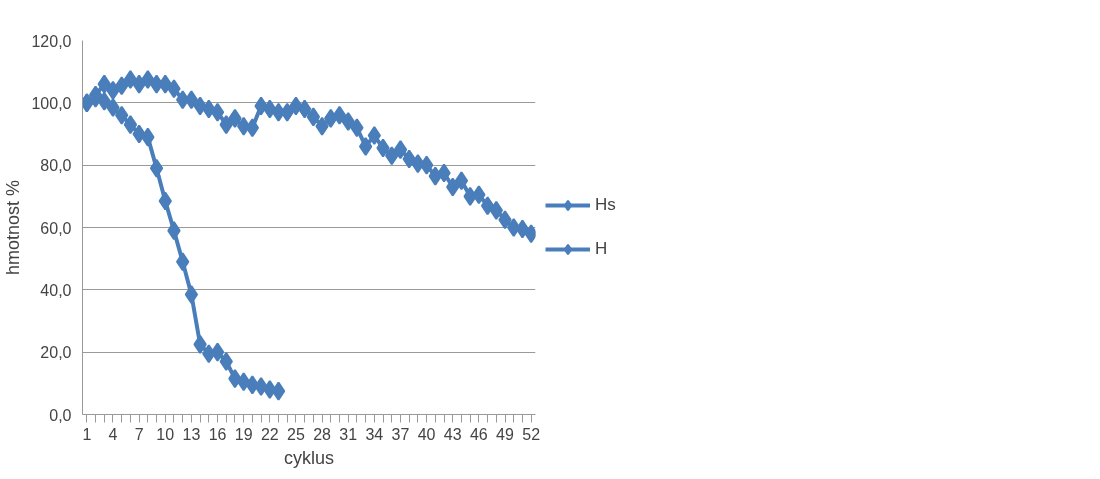 This screenshot has height=479, width=1100. I want to click on x-tick-label: 16, so click(217, 434).